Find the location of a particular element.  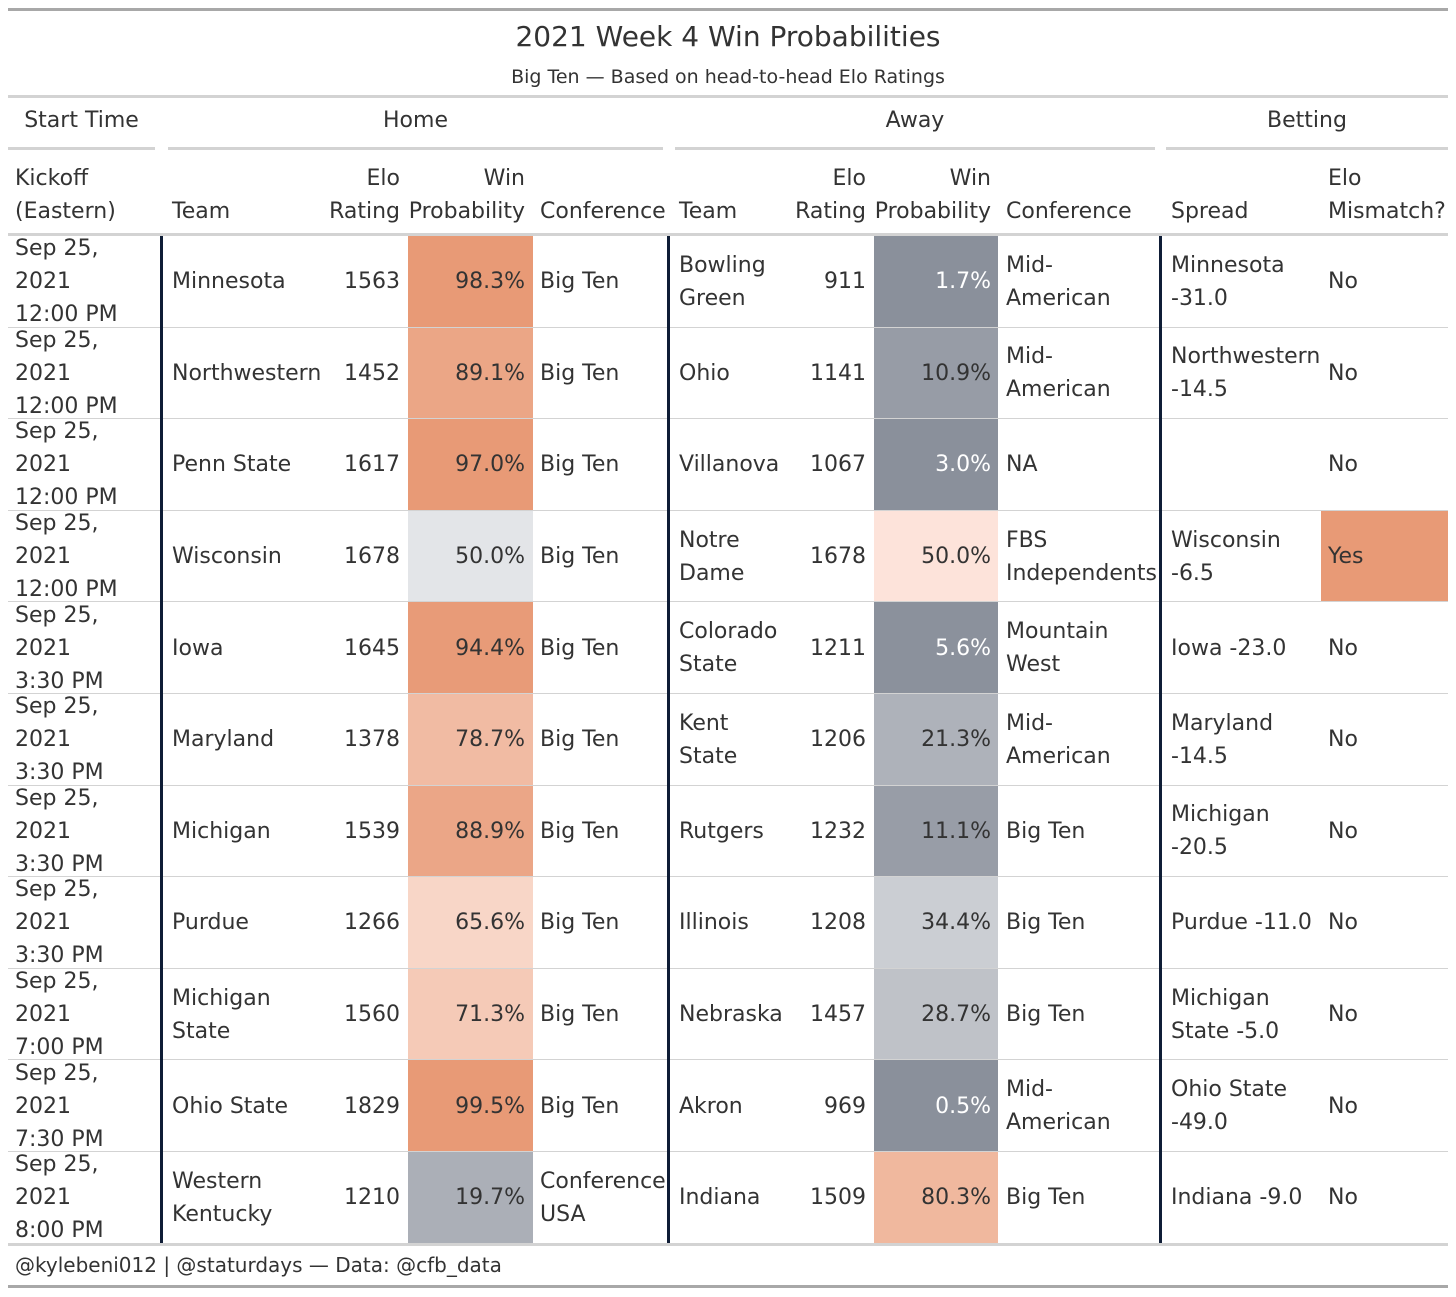

cell-spread: Purdue -11.0 is located at coordinates (1241, 923).